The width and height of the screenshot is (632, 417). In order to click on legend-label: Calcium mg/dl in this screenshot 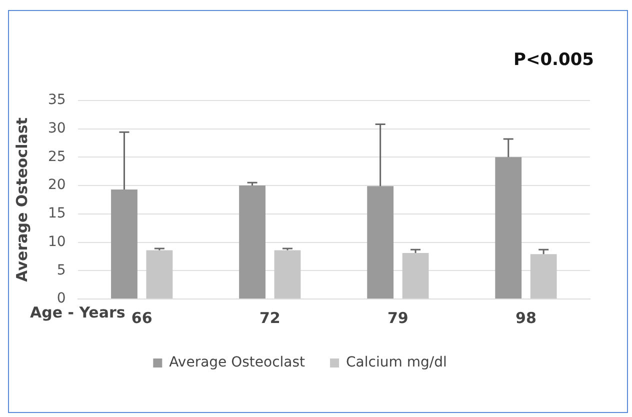, I will do `click(396, 362)`.